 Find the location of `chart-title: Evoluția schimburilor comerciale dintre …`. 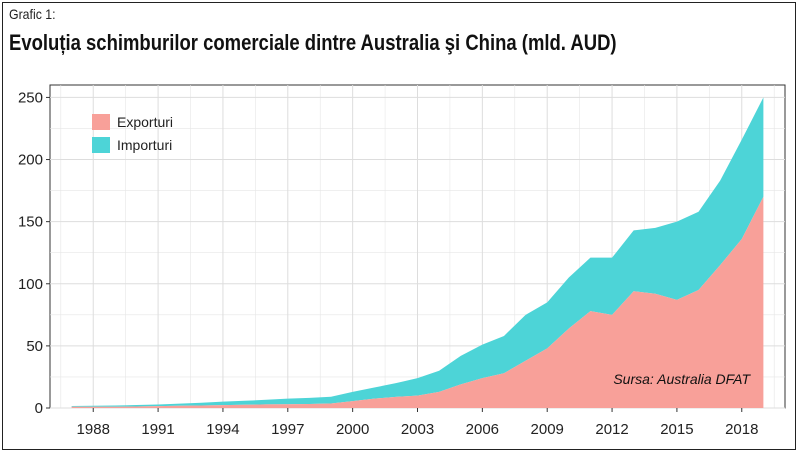

chart-title: Evoluția schimburilor comerciale dintre … is located at coordinates (313, 42).